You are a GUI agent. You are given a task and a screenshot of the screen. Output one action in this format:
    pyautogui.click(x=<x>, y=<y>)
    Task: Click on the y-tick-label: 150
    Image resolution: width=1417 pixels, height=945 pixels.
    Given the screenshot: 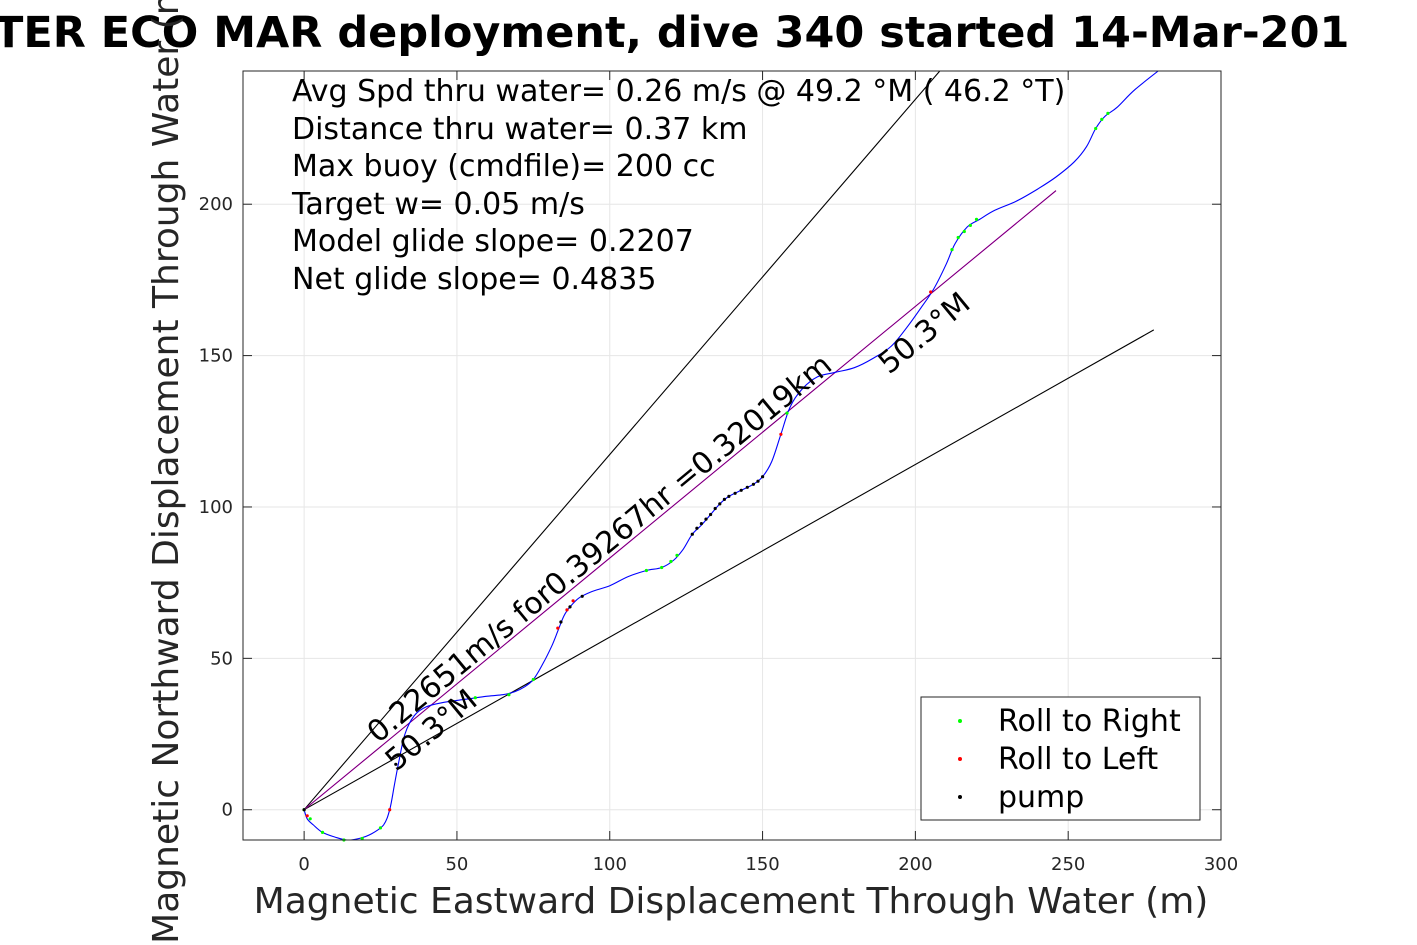 What is the action you would take?
    pyautogui.click(x=216, y=356)
    